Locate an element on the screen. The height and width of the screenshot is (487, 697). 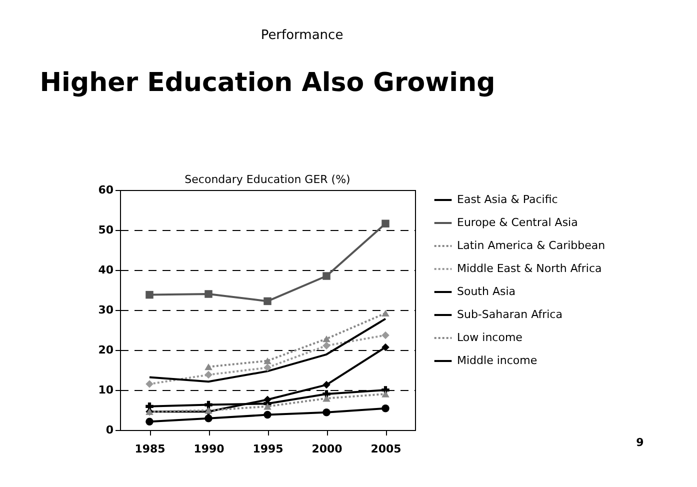
x-tick-label: 1990 is located at coordinates (209, 449).